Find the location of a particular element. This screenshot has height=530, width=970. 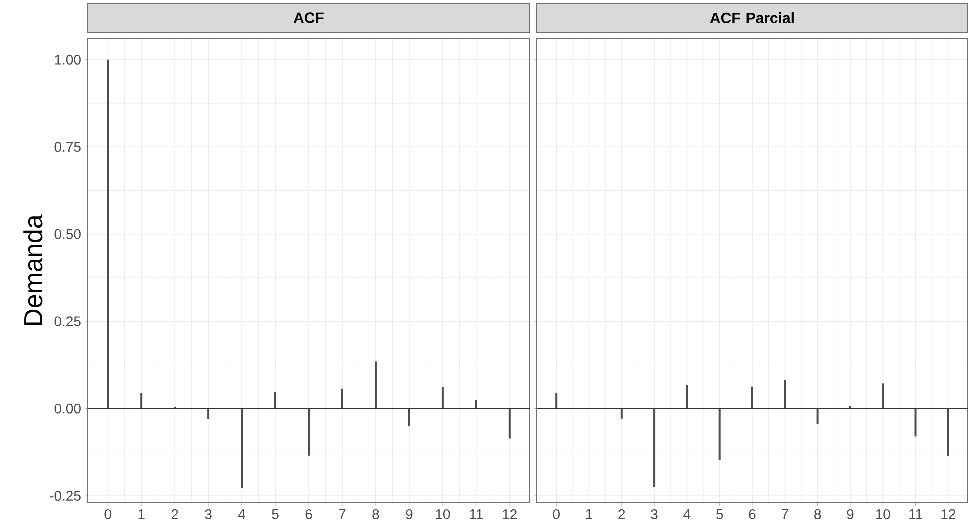

y-axis-title: Demanda is located at coordinates (33, 270).